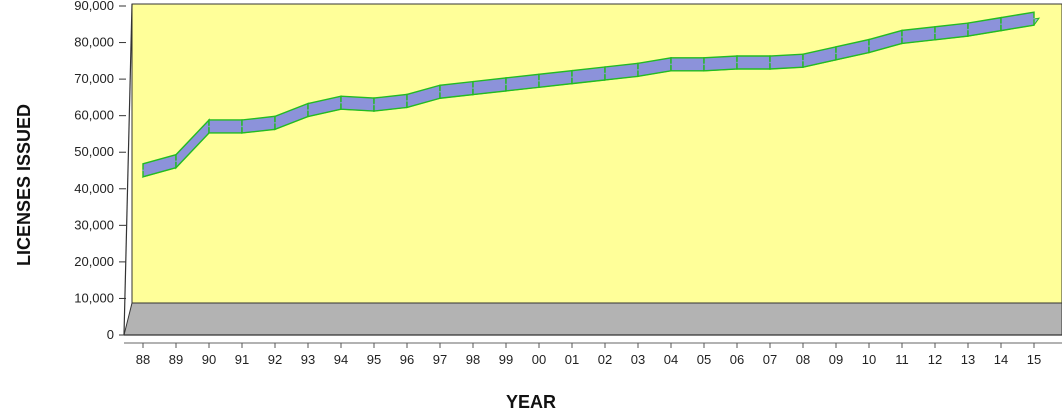 The width and height of the screenshot is (1062, 419). Describe the element at coordinates (374, 359) in the screenshot. I see `x-tick-label: 95` at that location.